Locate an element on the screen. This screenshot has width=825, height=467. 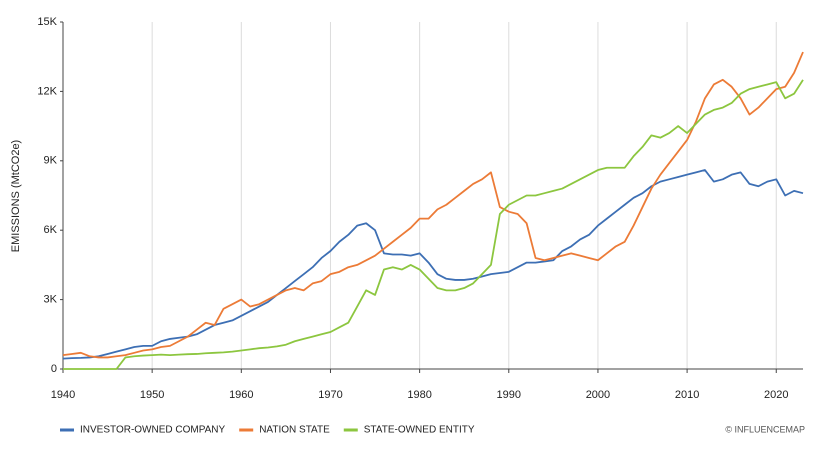
y-tick-label: 3K is located at coordinates (51, 300).